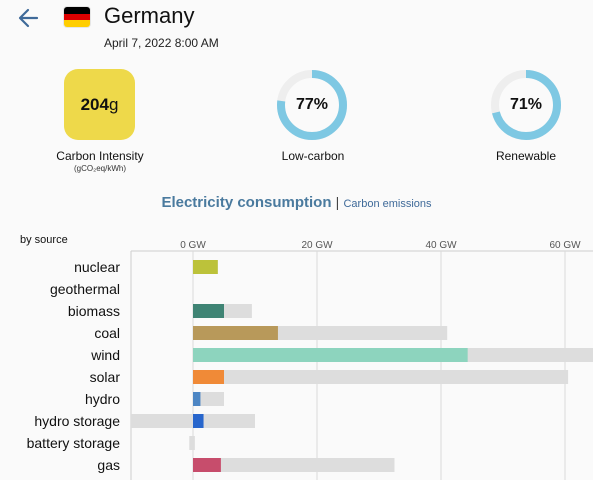 This screenshot has width=593, height=480. What do you see at coordinates (77, 421) in the screenshot?
I see `category-label: hydro storage` at bounding box center [77, 421].